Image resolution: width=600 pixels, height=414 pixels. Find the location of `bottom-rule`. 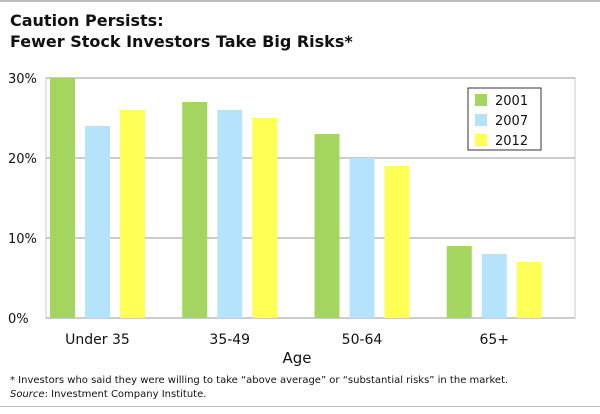

bottom-rule is located at coordinates (300, 406).